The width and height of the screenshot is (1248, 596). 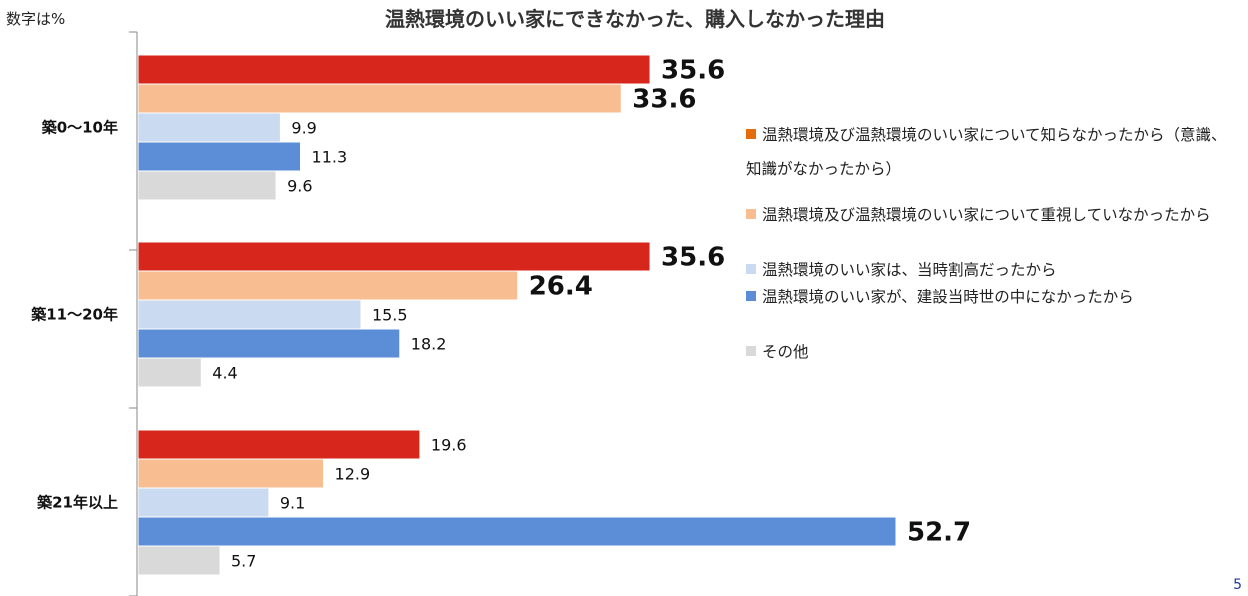 I want to click on legend-label: 温熱環境のいい家は、当時割高だったから, so click(x=909, y=270).